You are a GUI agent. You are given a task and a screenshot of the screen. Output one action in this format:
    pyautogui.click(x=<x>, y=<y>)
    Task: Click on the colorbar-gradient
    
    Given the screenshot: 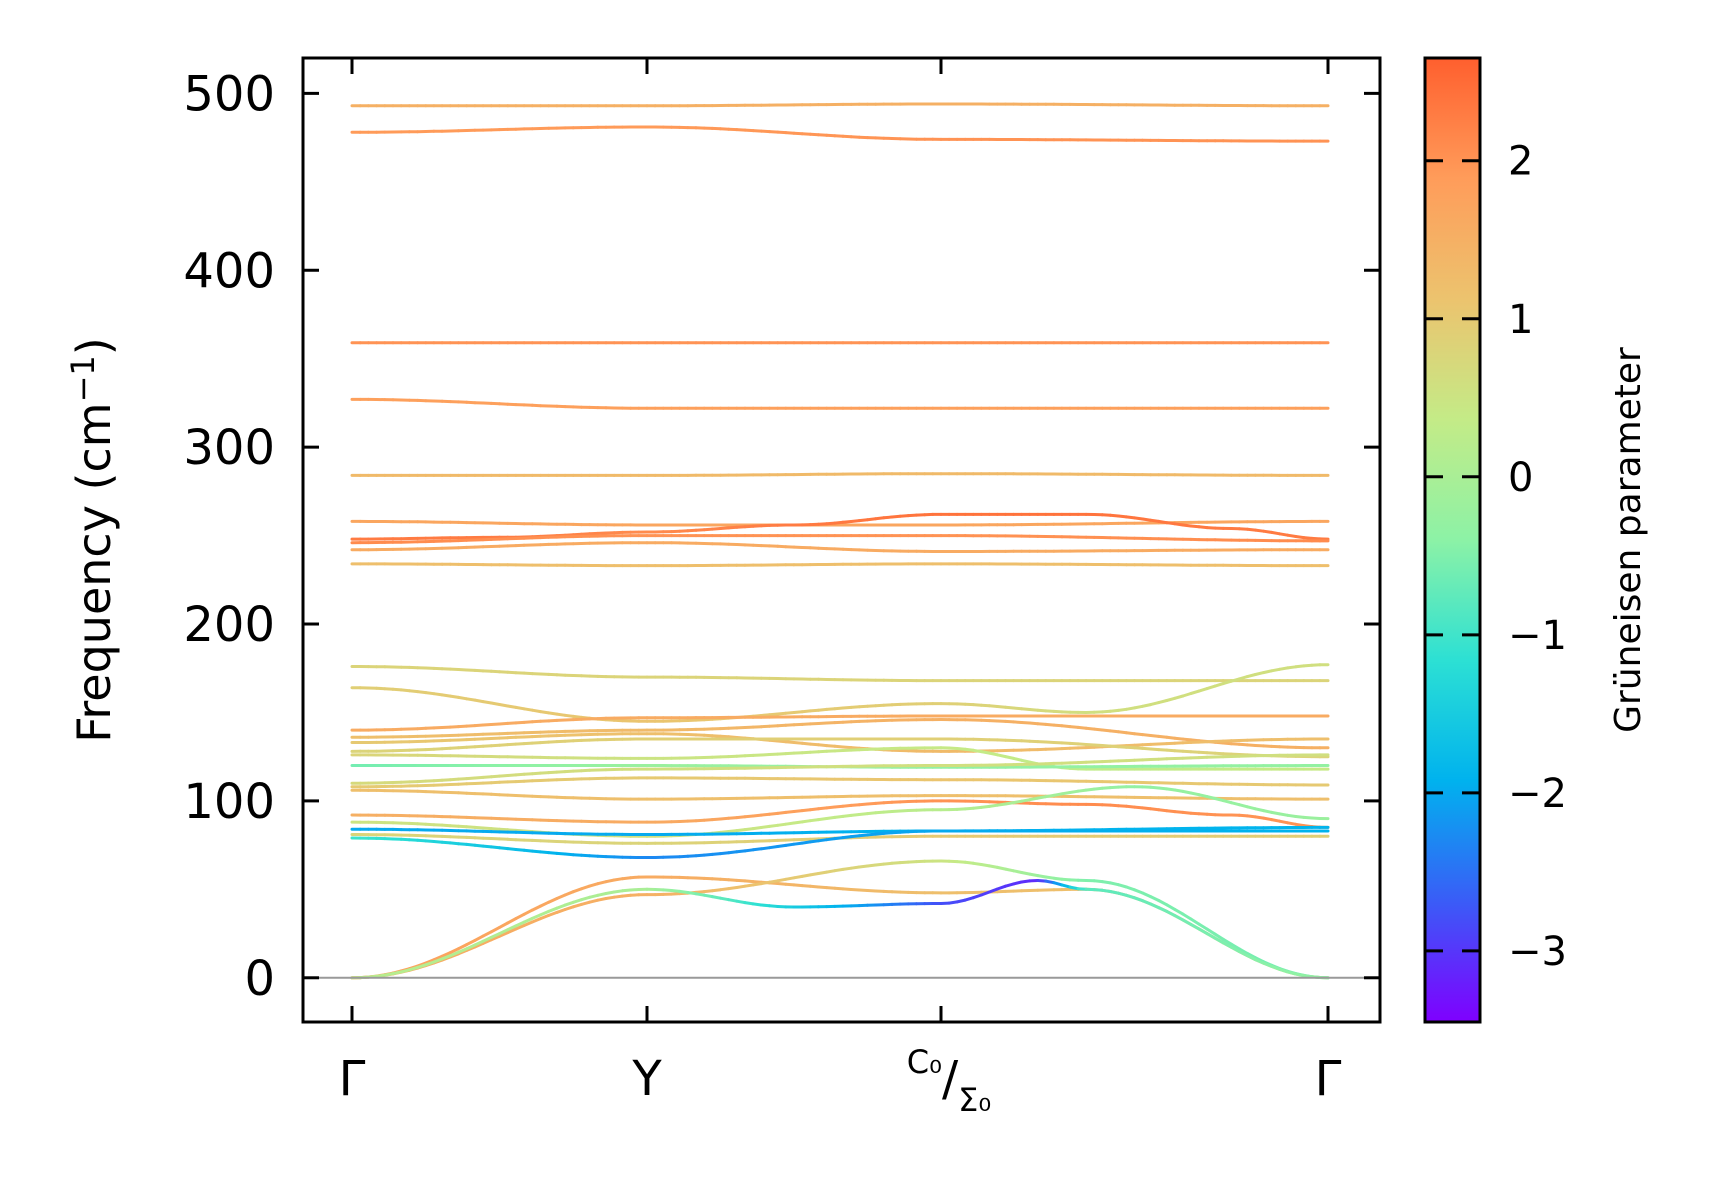 What is the action you would take?
    pyautogui.click(x=1452, y=540)
    